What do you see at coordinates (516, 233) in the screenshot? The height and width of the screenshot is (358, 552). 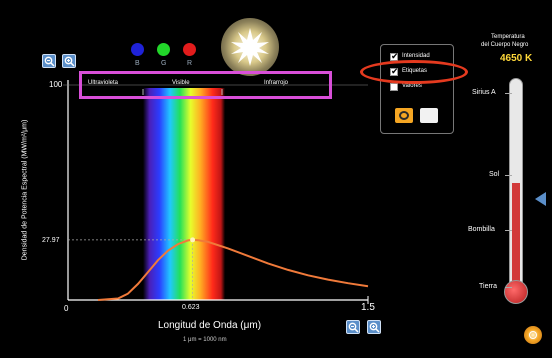 I see `thermometer-fill` at bounding box center [516, 233].